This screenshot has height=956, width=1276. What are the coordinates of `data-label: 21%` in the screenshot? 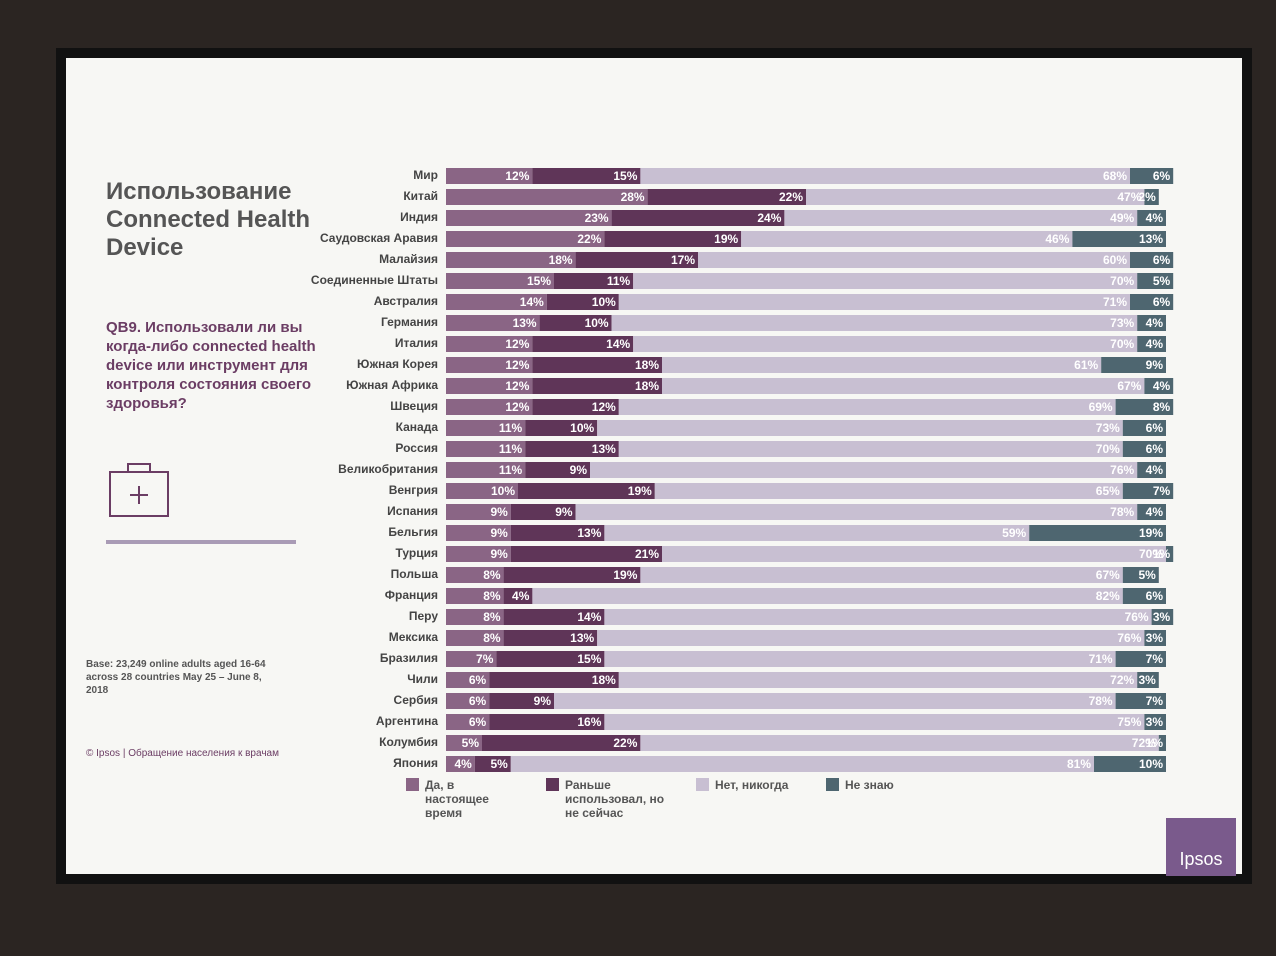 It's located at (647, 554).